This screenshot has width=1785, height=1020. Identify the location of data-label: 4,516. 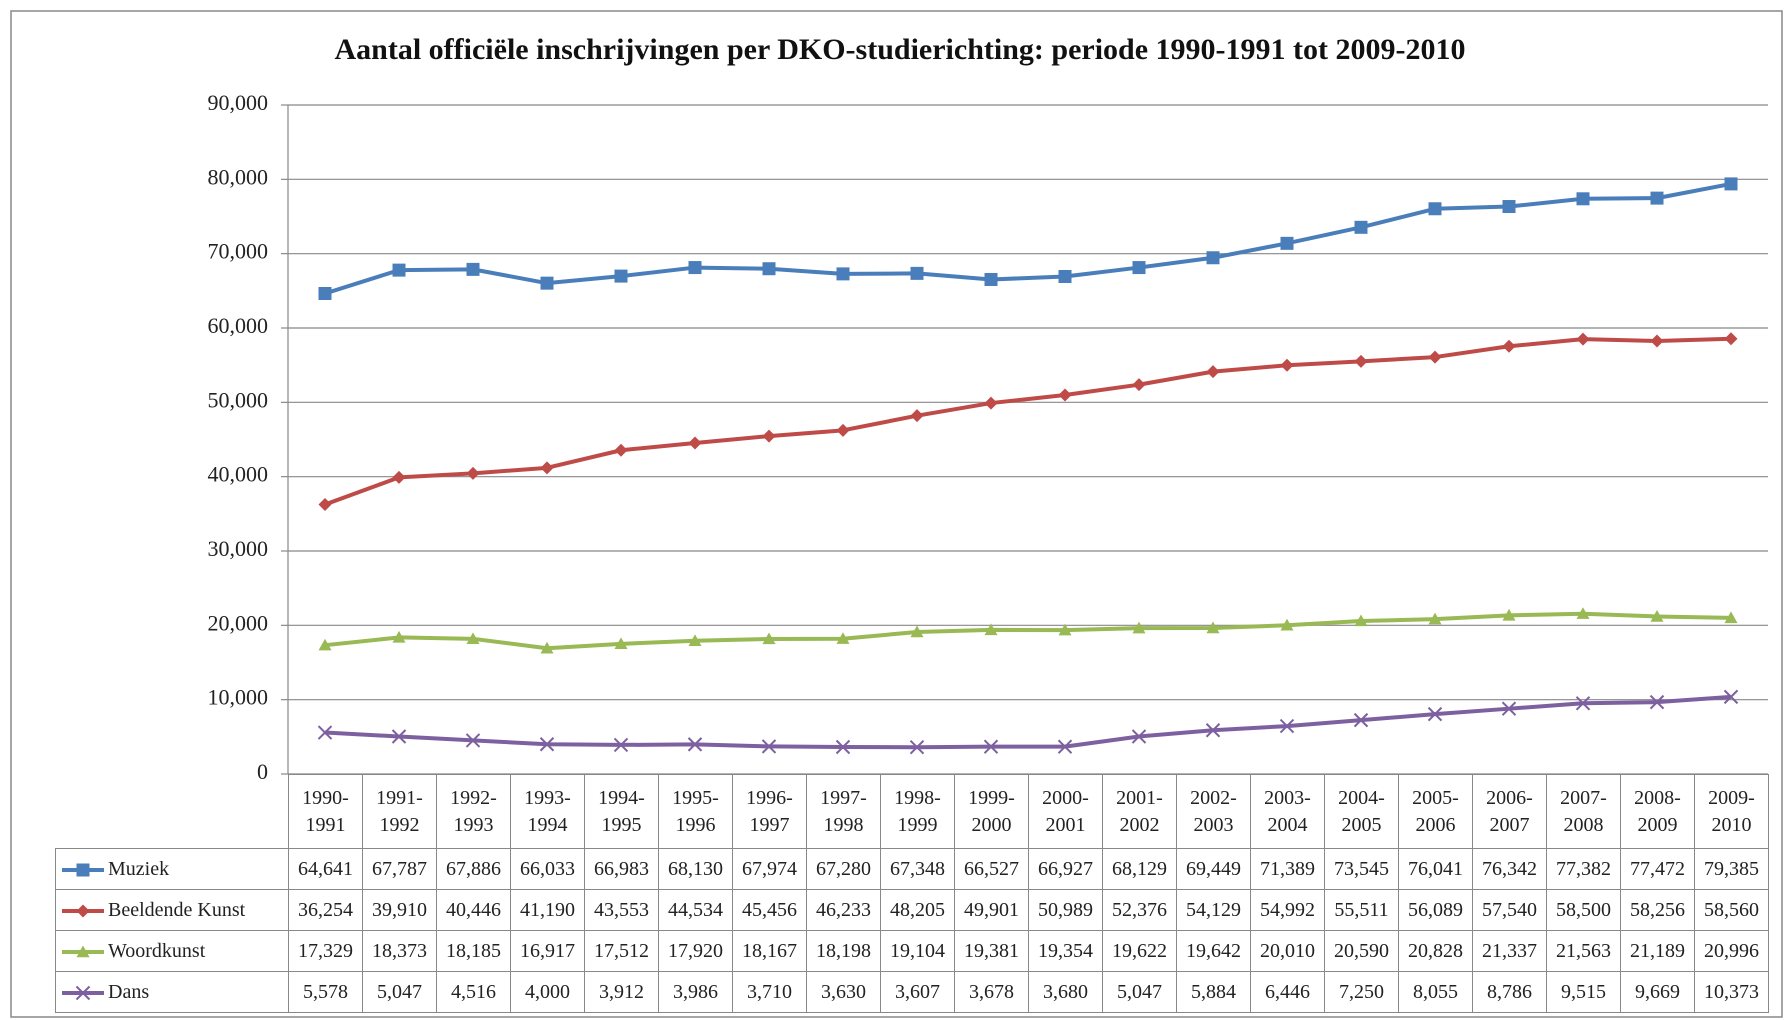
(473, 992).